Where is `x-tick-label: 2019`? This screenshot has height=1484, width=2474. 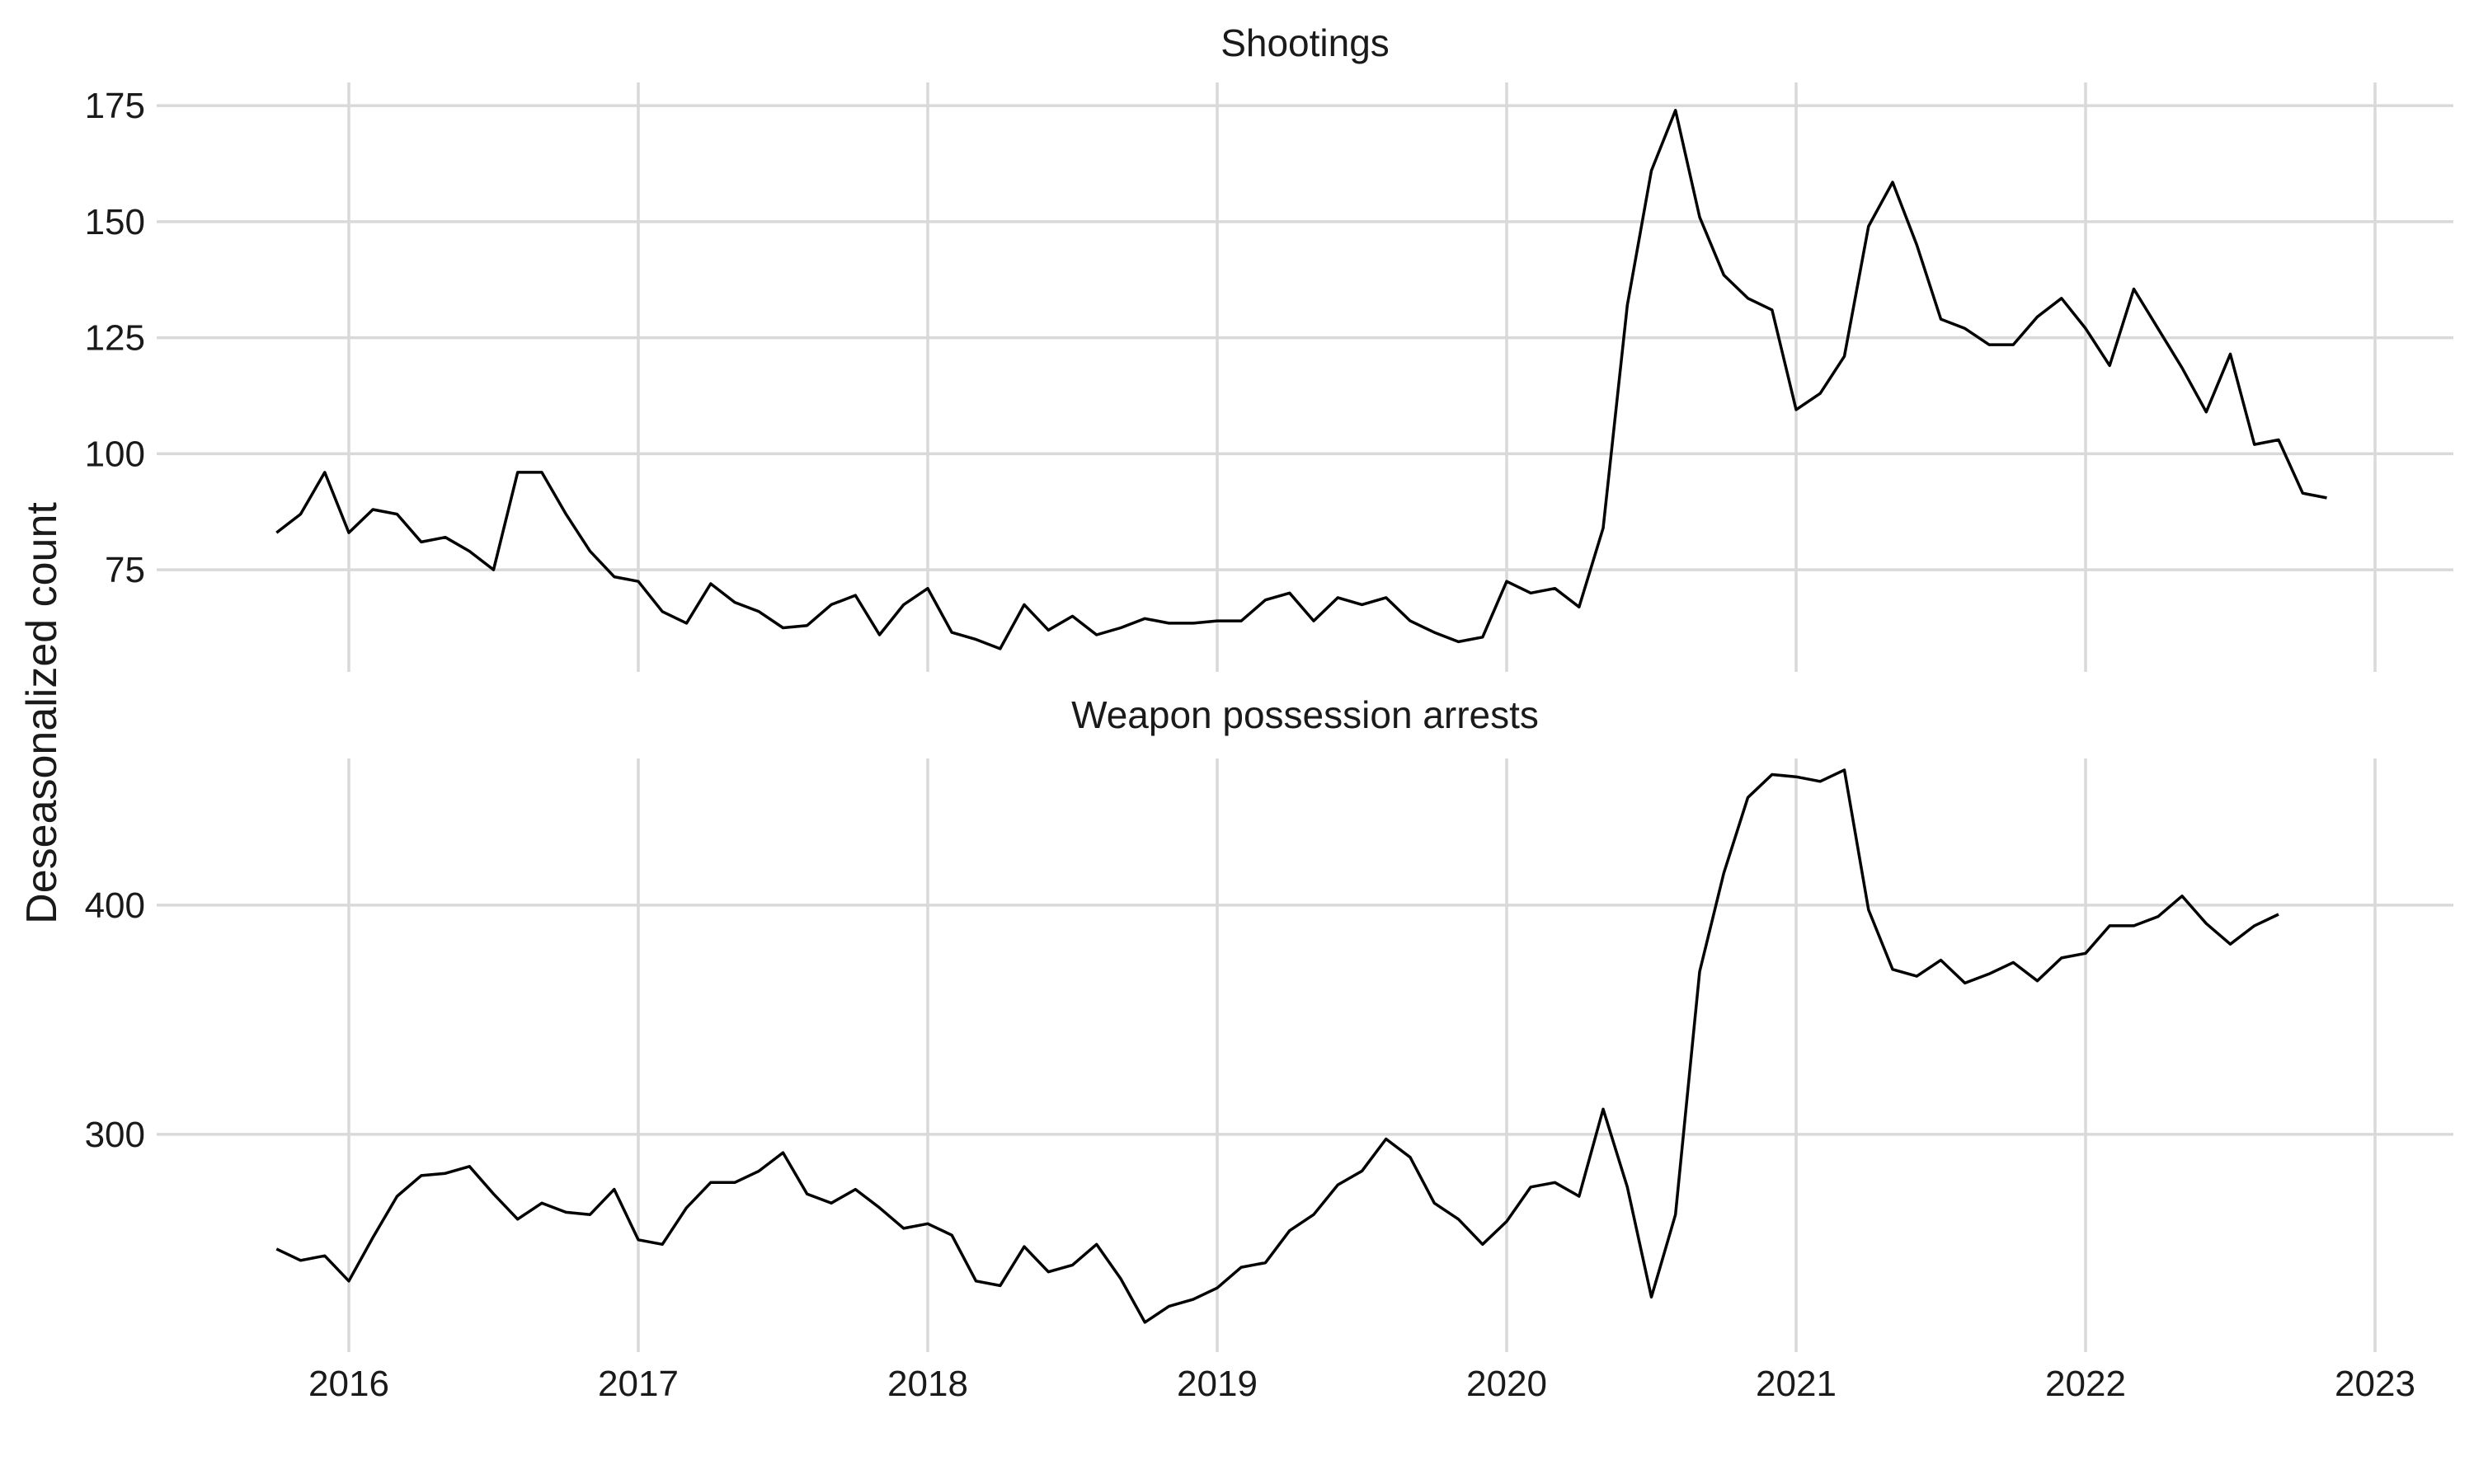 x-tick-label: 2019 is located at coordinates (1217, 1384).